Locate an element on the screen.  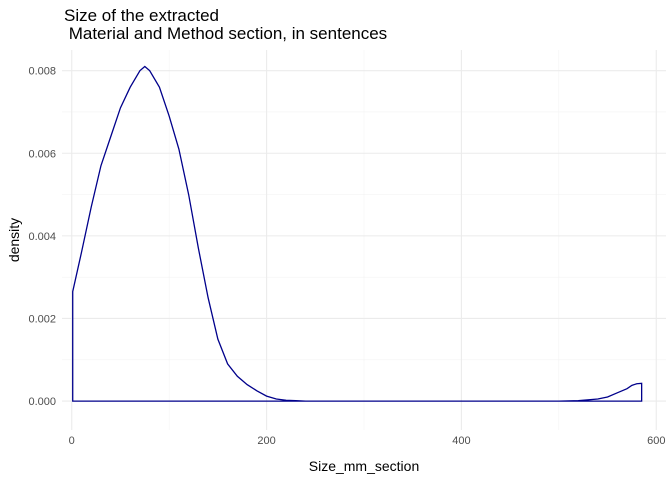
y-axis-tick-labels: 0.000 0.002 0.004 0.006 0.008 is located at coordinates (42, 237).